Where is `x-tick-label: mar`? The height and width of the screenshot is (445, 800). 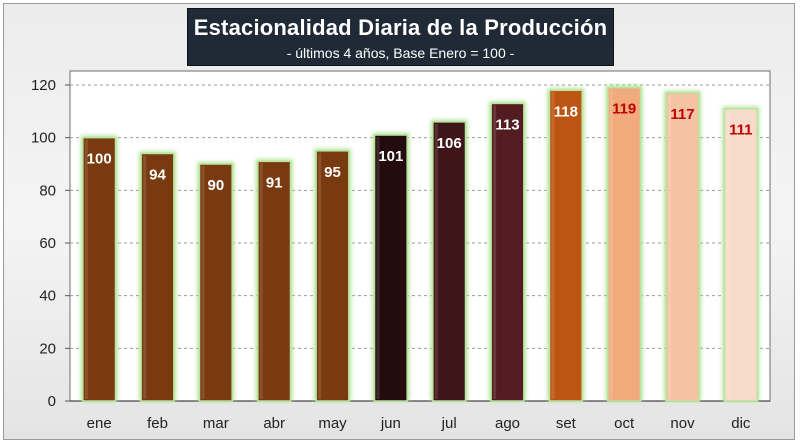 x-tick-label: mar is located at coordinates (216, 423).